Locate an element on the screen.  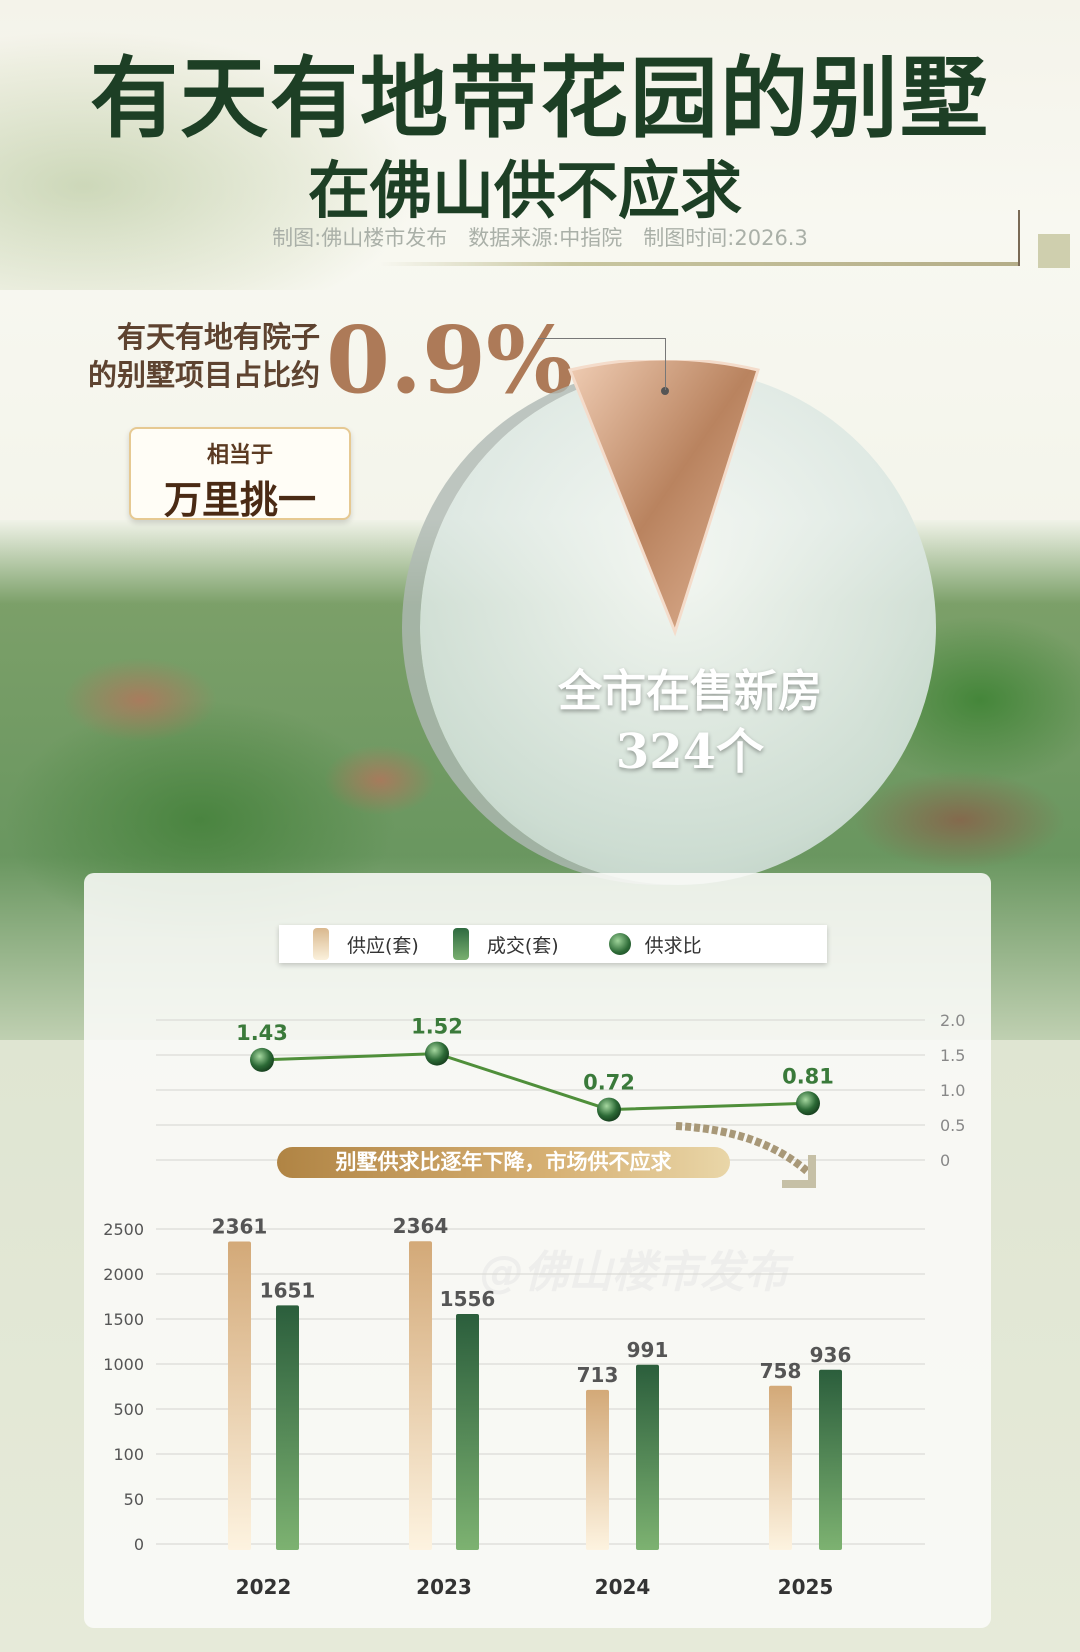
line-y-tick: 1.5 is located at coordinates (952, 1055).